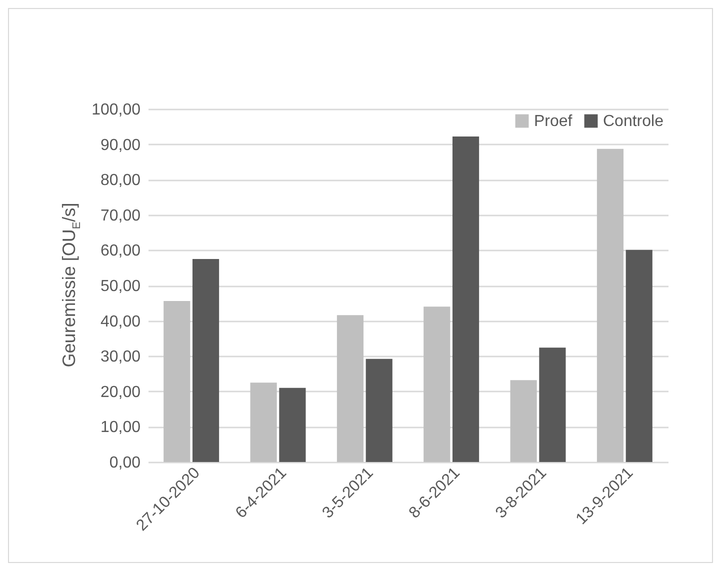 Image resolution: width=721 pixels, height=571 pixels. What do you see at coordinates (120, 215) in the screenshot?
I see `y-tick-label: 70,00` at bounding box center [120, 215].